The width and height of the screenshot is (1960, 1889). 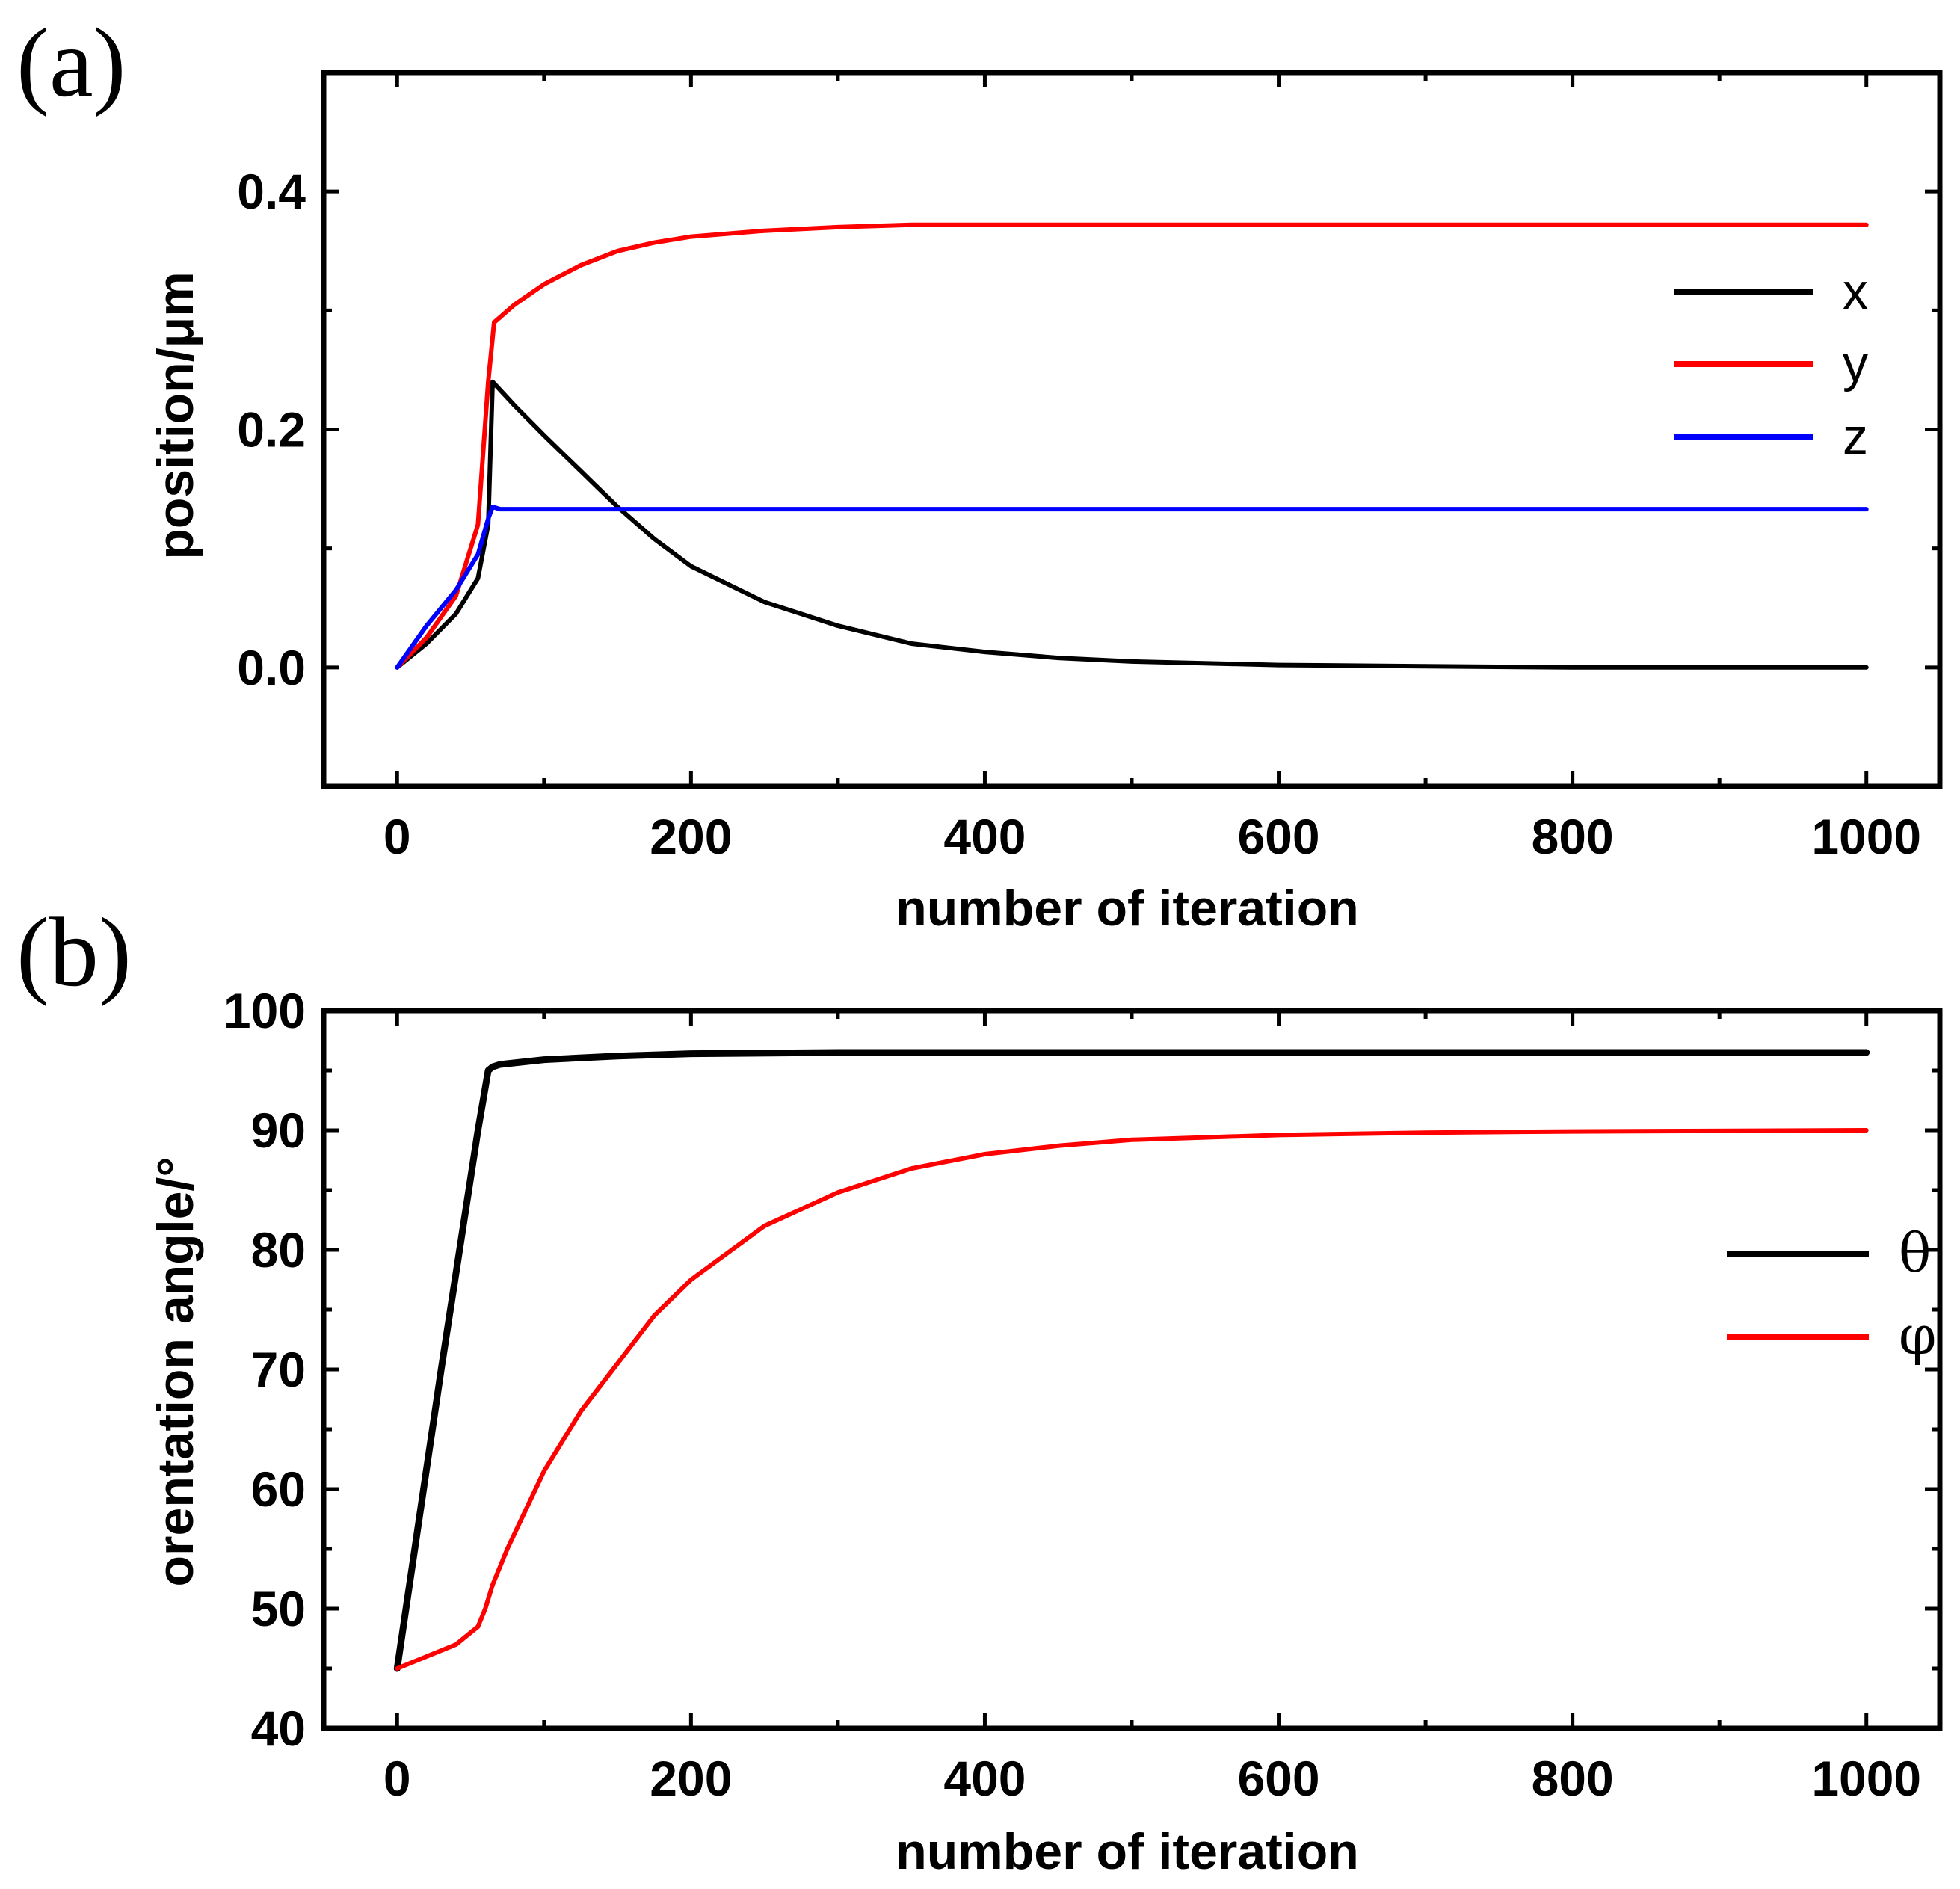 What do you see at coordinates (74, 952) in the screenshot?
I see `panel-b-label: (b)` at bounding box center [74, 952].